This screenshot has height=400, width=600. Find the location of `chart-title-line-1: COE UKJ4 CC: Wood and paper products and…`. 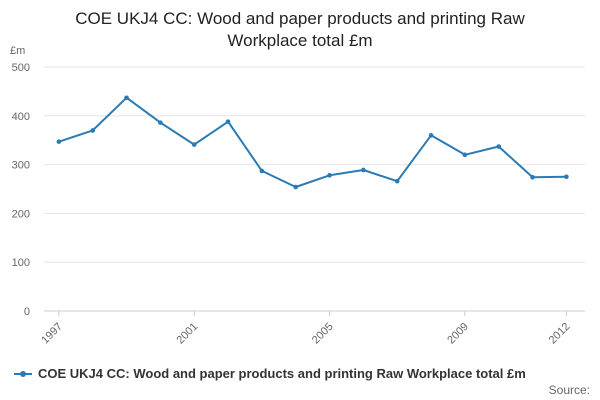

chart-title-line-1: COE UKJ4 CC: Wood and paper products and… is located at coordinates (300, 18).